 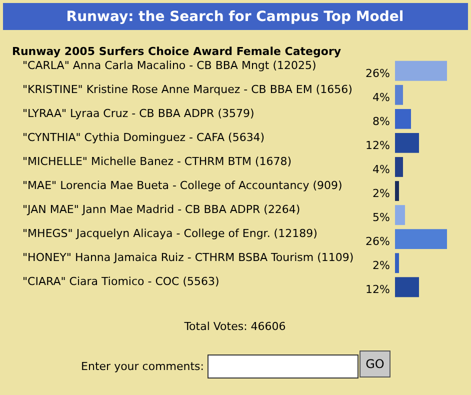 What do you see at coordinates (381, 121) in the screenshot?
I see `data-label: 8%` at bounding box center [381, 121].